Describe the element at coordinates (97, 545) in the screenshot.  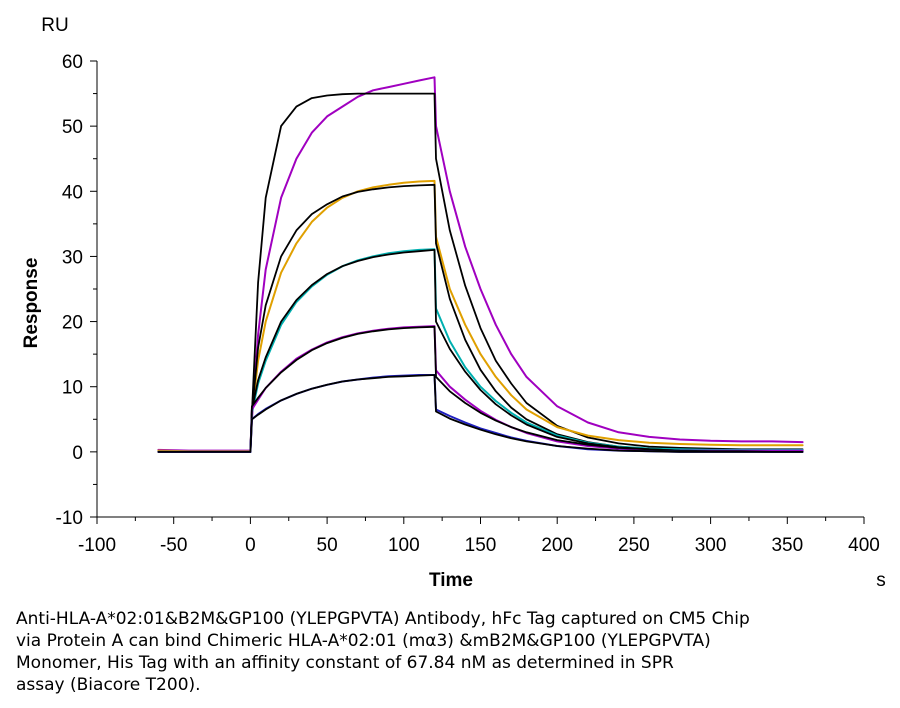
I see `x-tick-label: -100` at that location.